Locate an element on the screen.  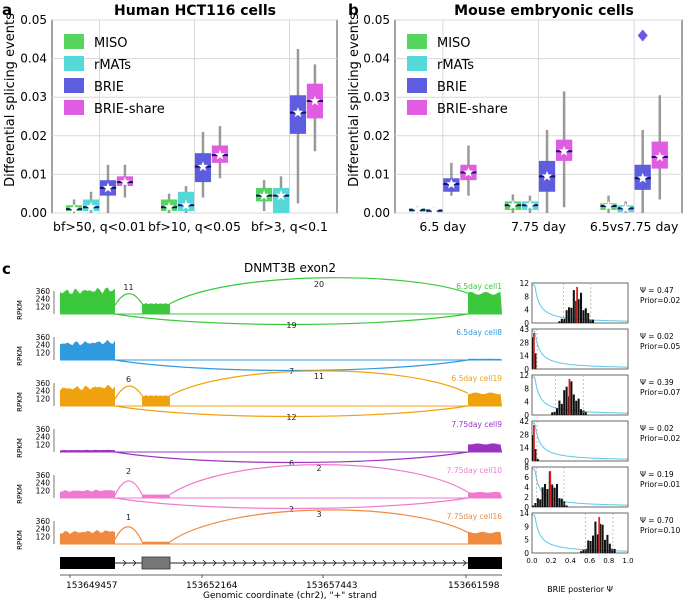
y-tick-label: 0.04 is located at coordinates (376, 59).